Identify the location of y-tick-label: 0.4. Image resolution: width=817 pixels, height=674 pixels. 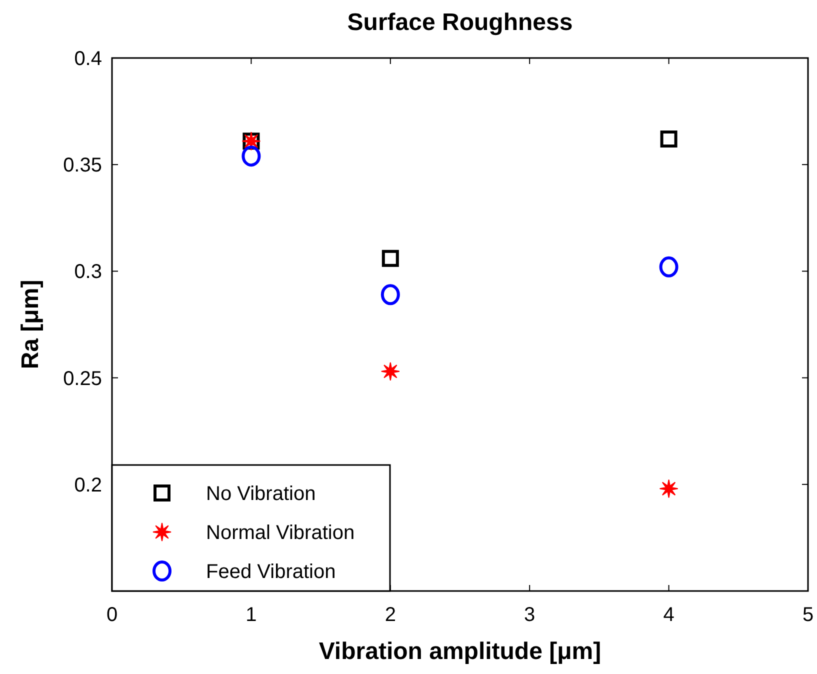
(88, 59).